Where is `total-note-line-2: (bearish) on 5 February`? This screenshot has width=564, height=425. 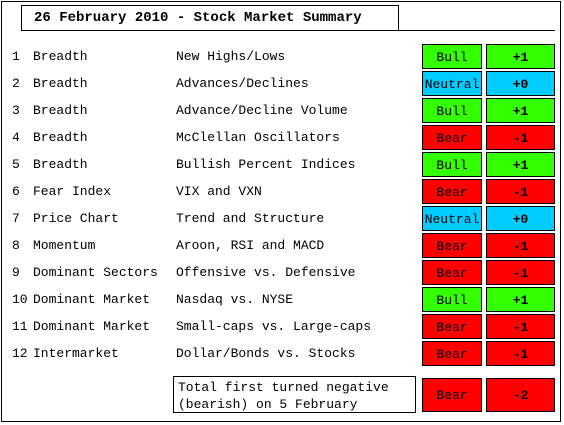
total-note-line-2: (bearish) on 5 February is located at coordinates (268, 404).